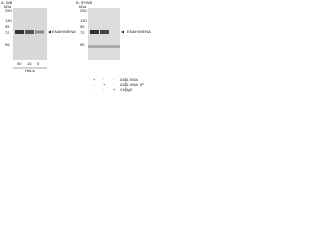 This screenshot has width=320, height=240. I want to click on group-label: IP, so click(142, 84).